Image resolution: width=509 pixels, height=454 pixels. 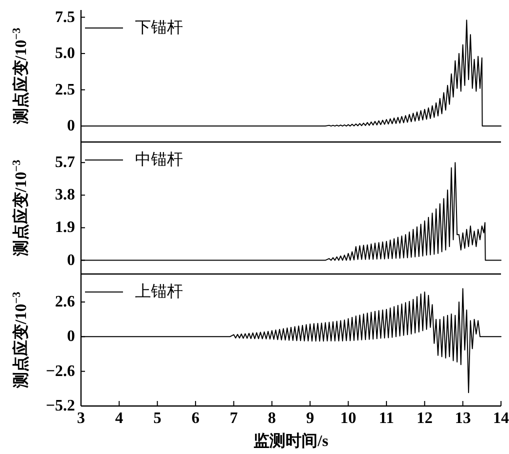 I want to click on y-tick-label: 5.0, so click(x=65, y=53).